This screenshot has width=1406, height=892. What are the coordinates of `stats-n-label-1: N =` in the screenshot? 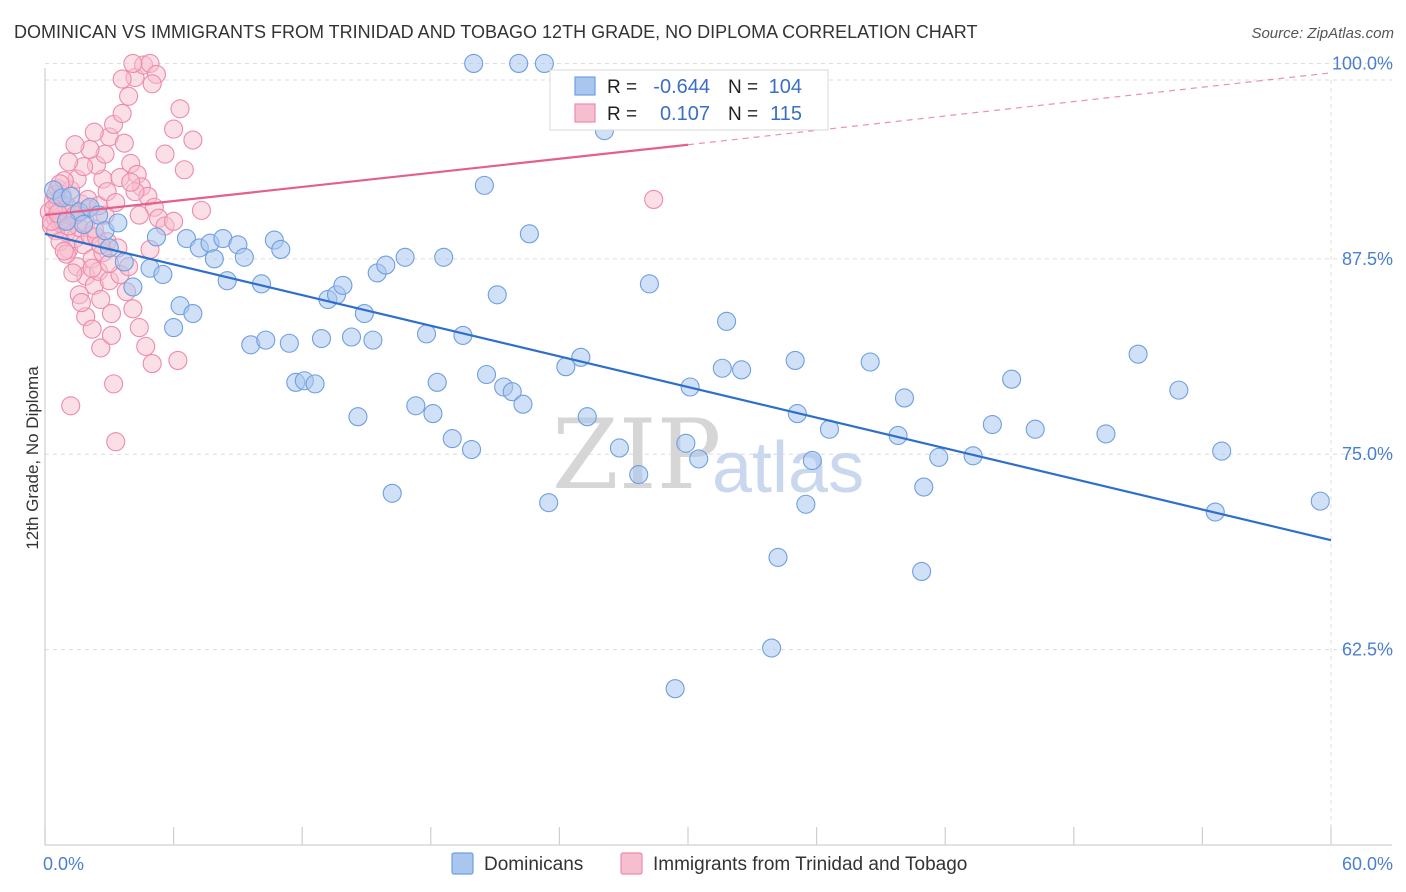 It's located at (743, 87).